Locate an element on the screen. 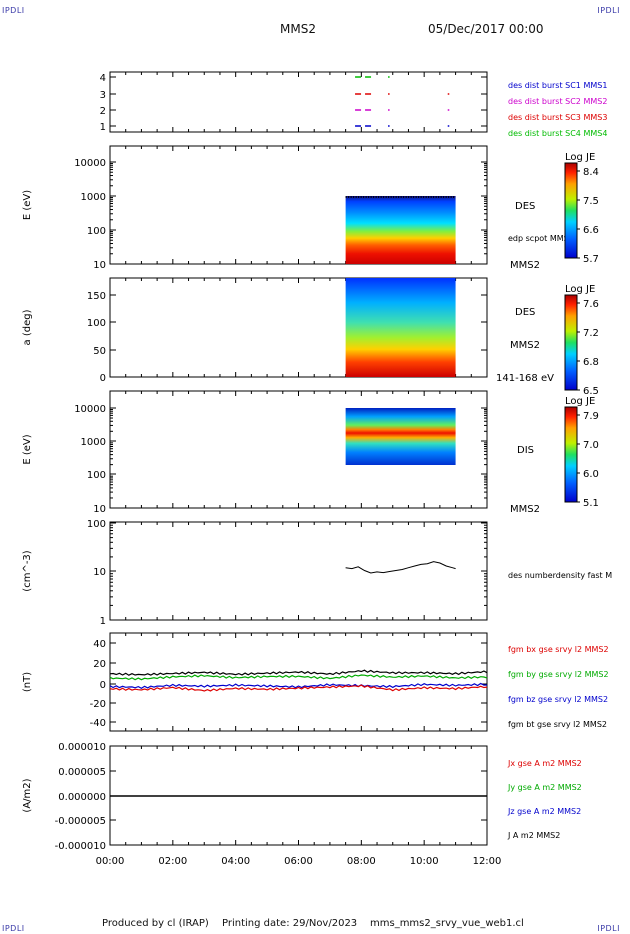 This screenshot has height=934, width=630. des-energy-sc: MMS2 is located at coordinates (525, 265).